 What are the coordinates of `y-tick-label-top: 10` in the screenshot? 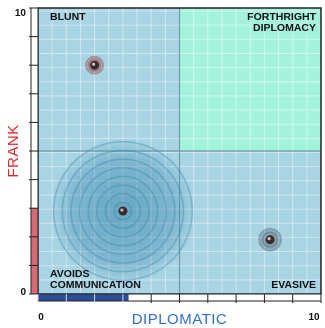 It's located at (21, 13).